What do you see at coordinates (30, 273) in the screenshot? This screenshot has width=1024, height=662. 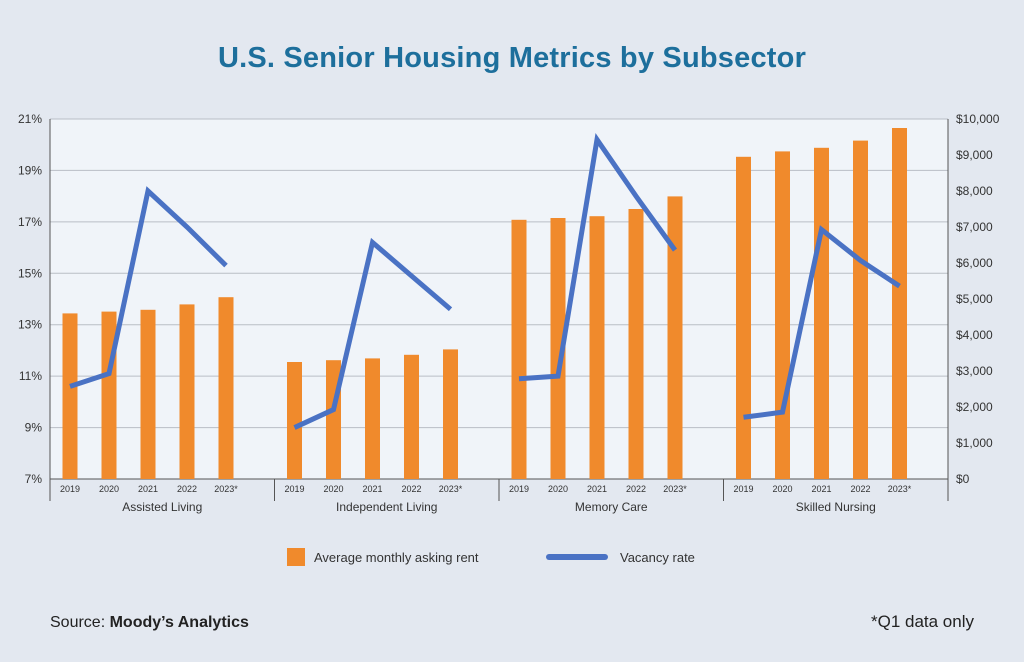 I see `left-axis-tick-label: 15%` at bounding box center [30, 273].